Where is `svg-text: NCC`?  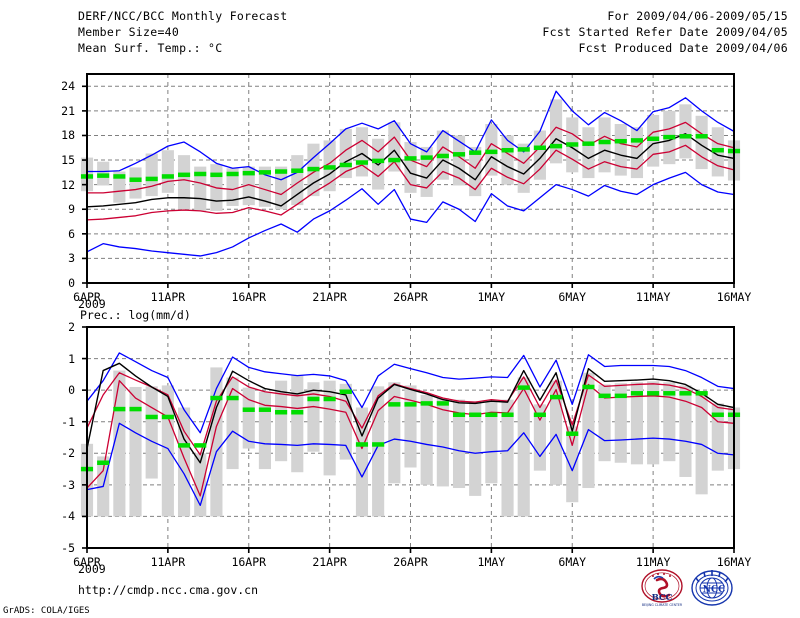 svg-text: NCC is located at coordinates (714, 590).